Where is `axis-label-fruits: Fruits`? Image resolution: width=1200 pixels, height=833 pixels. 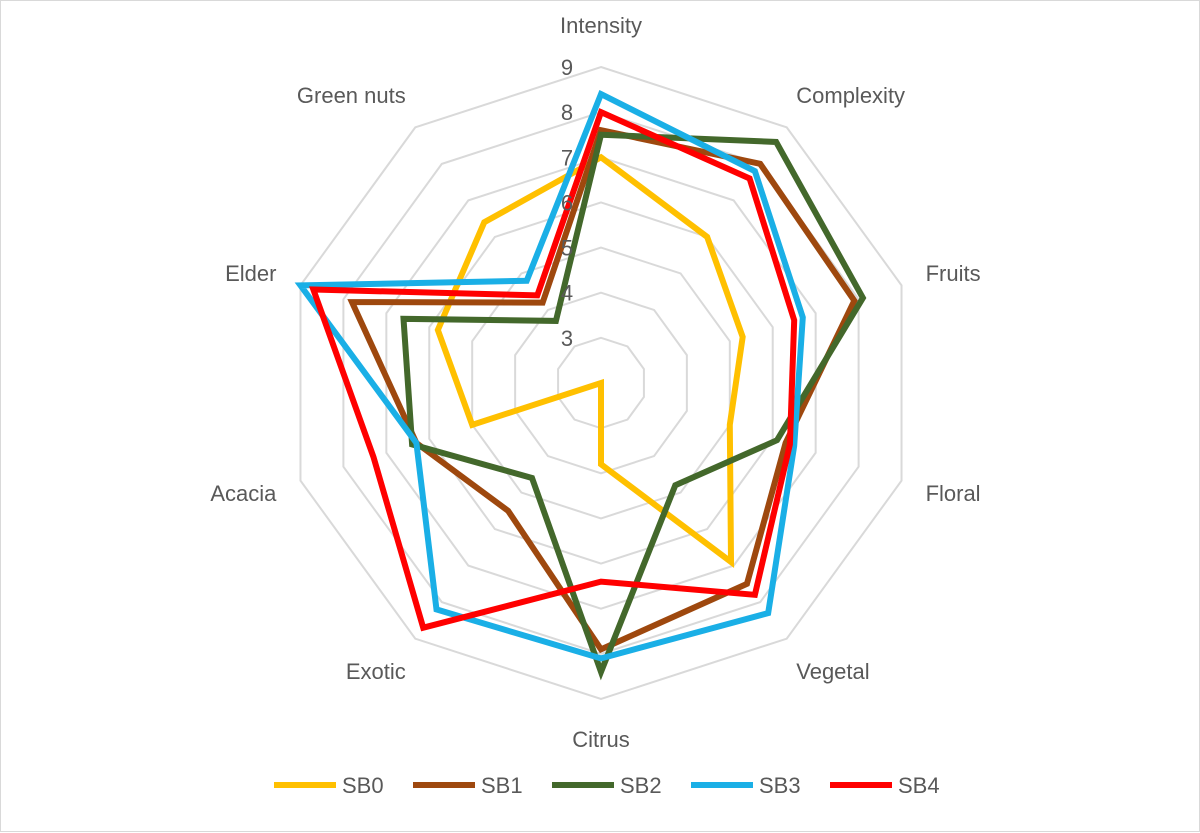 axis-label-fruits: Fruits is located at coordinates (953, 273).